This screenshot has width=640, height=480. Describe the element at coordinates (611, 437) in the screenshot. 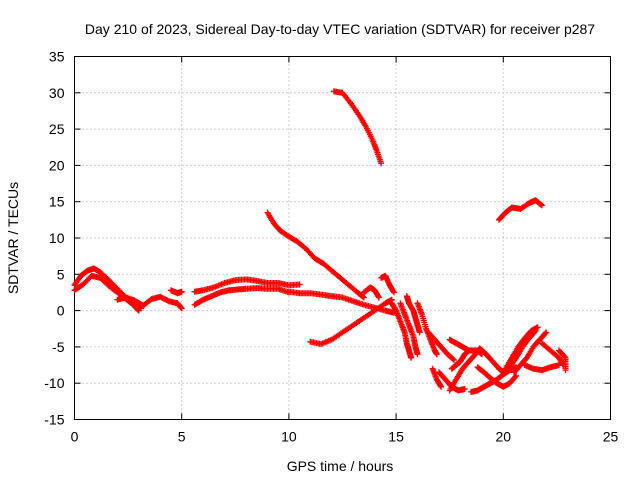

I see `x-tick-label: 25` at that location.